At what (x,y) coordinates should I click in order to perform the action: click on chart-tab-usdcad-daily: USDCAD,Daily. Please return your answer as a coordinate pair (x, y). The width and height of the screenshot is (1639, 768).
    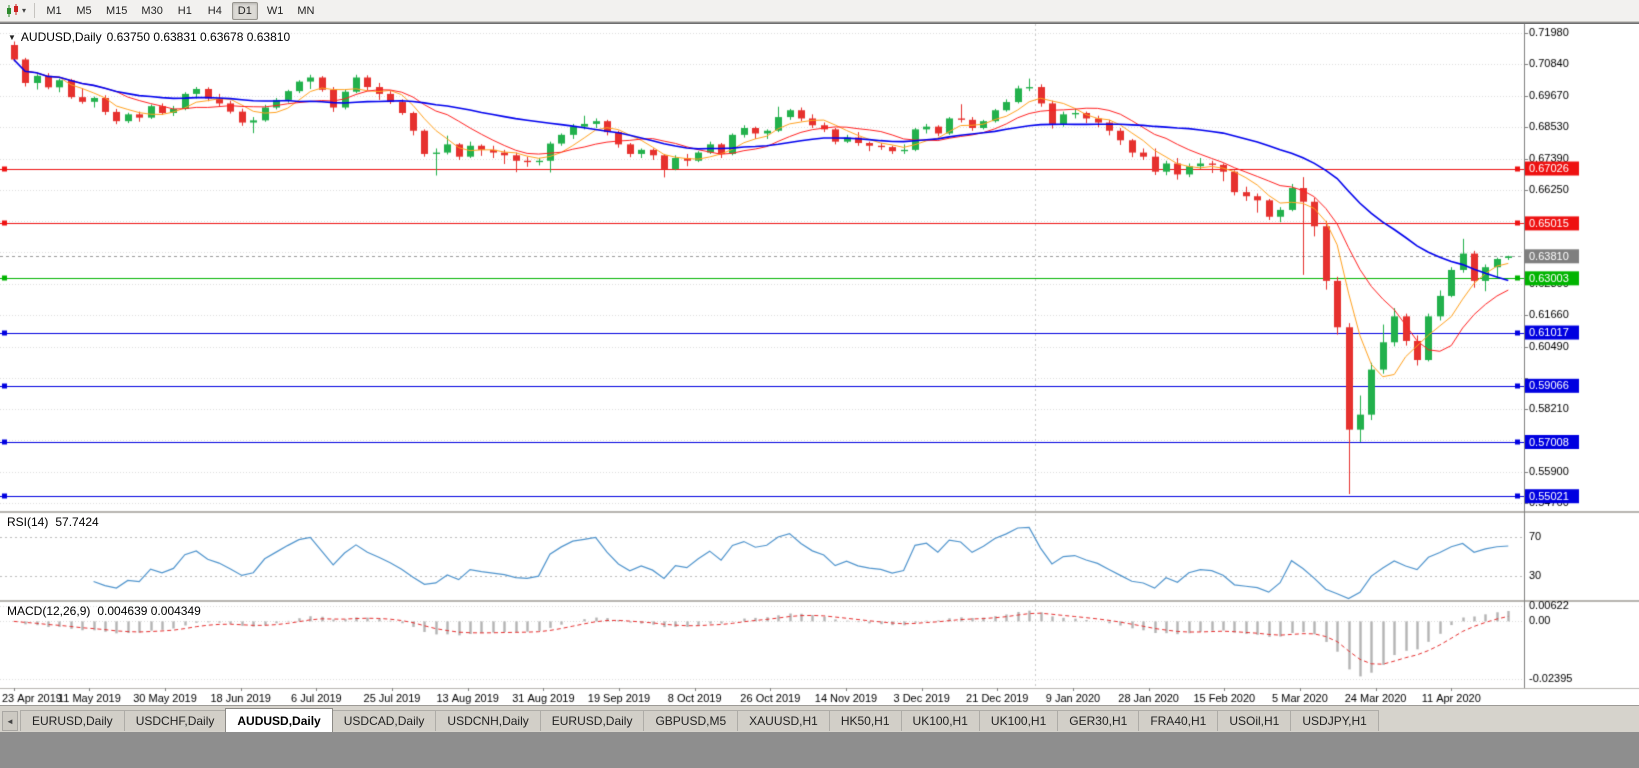
    Looking at the image, I should click on (384, 720).